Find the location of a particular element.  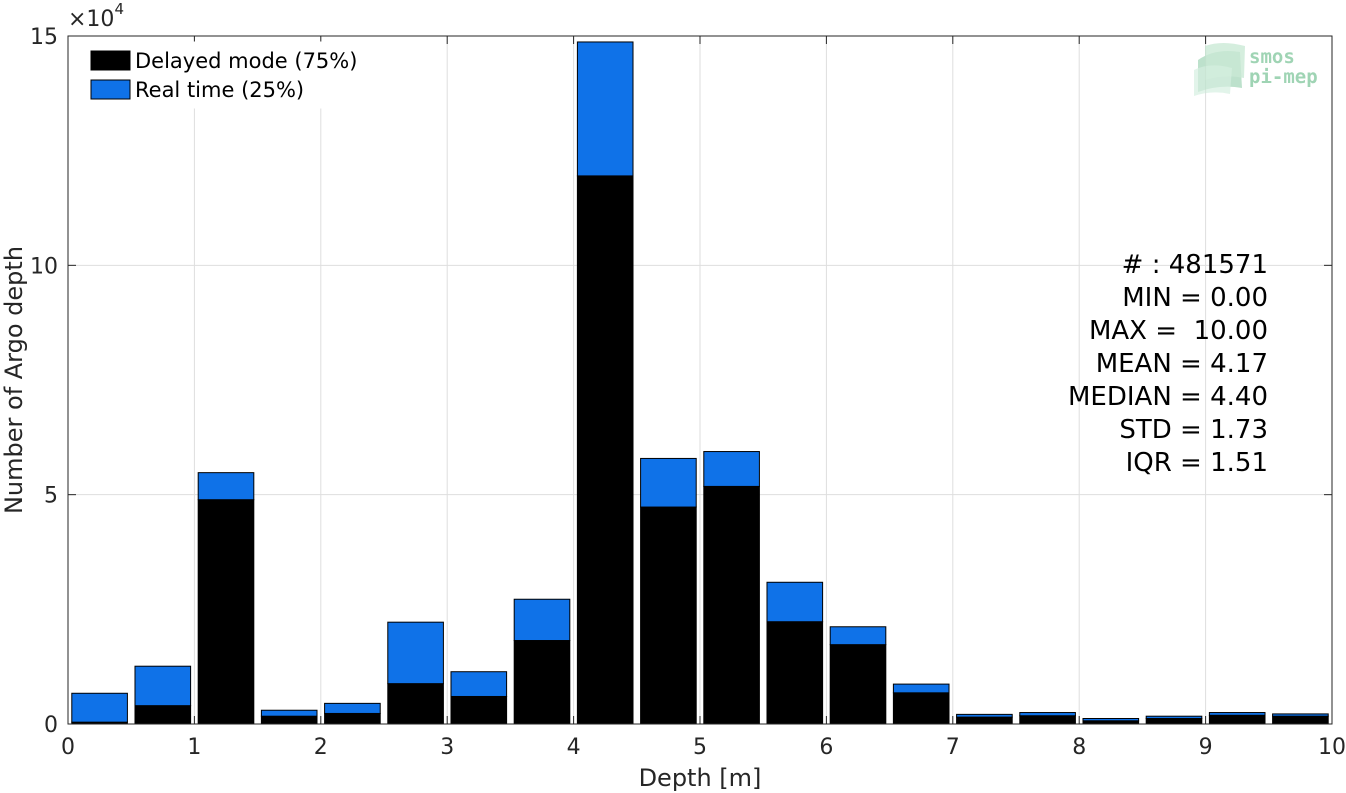

y-tick-label-1: 5 is located at coordinates (51, 496).